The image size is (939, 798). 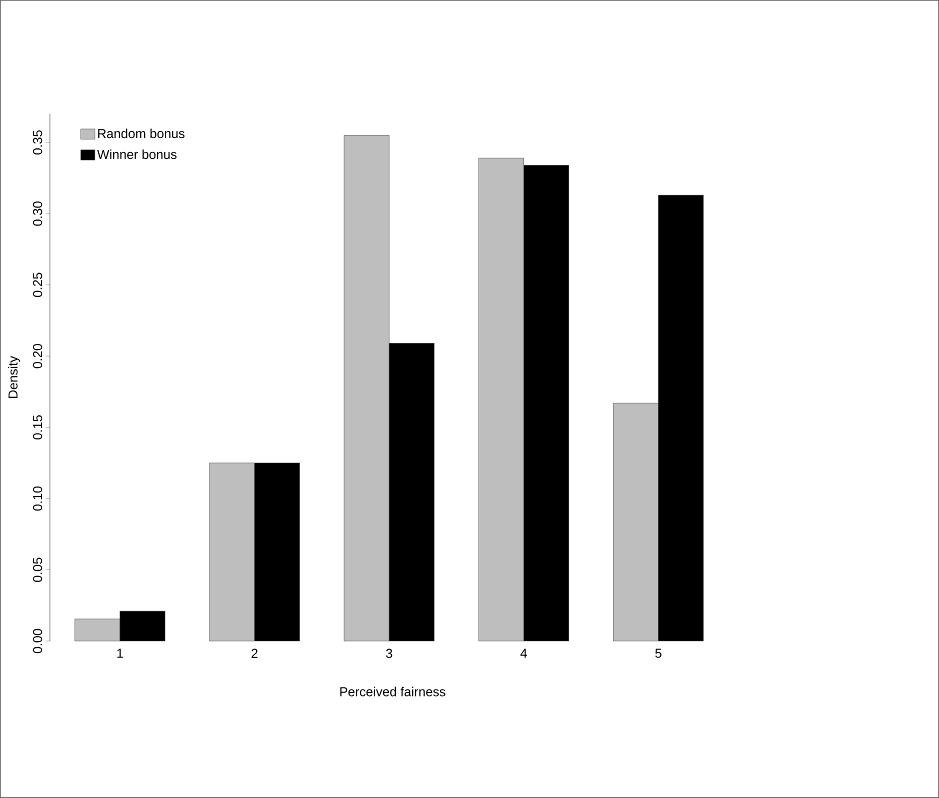 What do you see at coordinates (523, 653) in the screenshot?
I see `x-tick-label: 4` at bounding box center [523, 653].